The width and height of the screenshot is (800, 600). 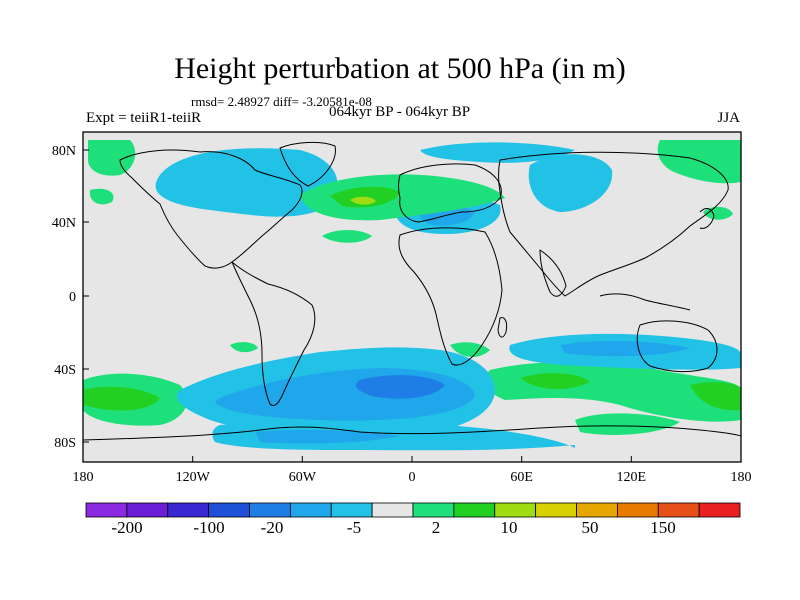 I want to click on coastline-asia, so click(x=613, y=224).